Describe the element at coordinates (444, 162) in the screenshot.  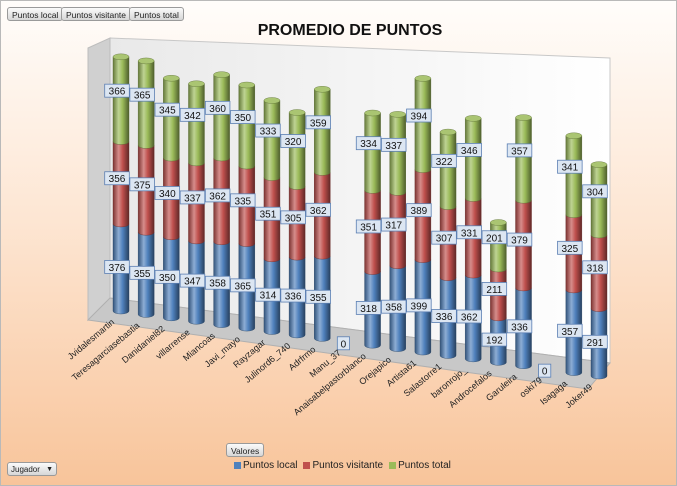
I see `svg-text: 322` at that location.